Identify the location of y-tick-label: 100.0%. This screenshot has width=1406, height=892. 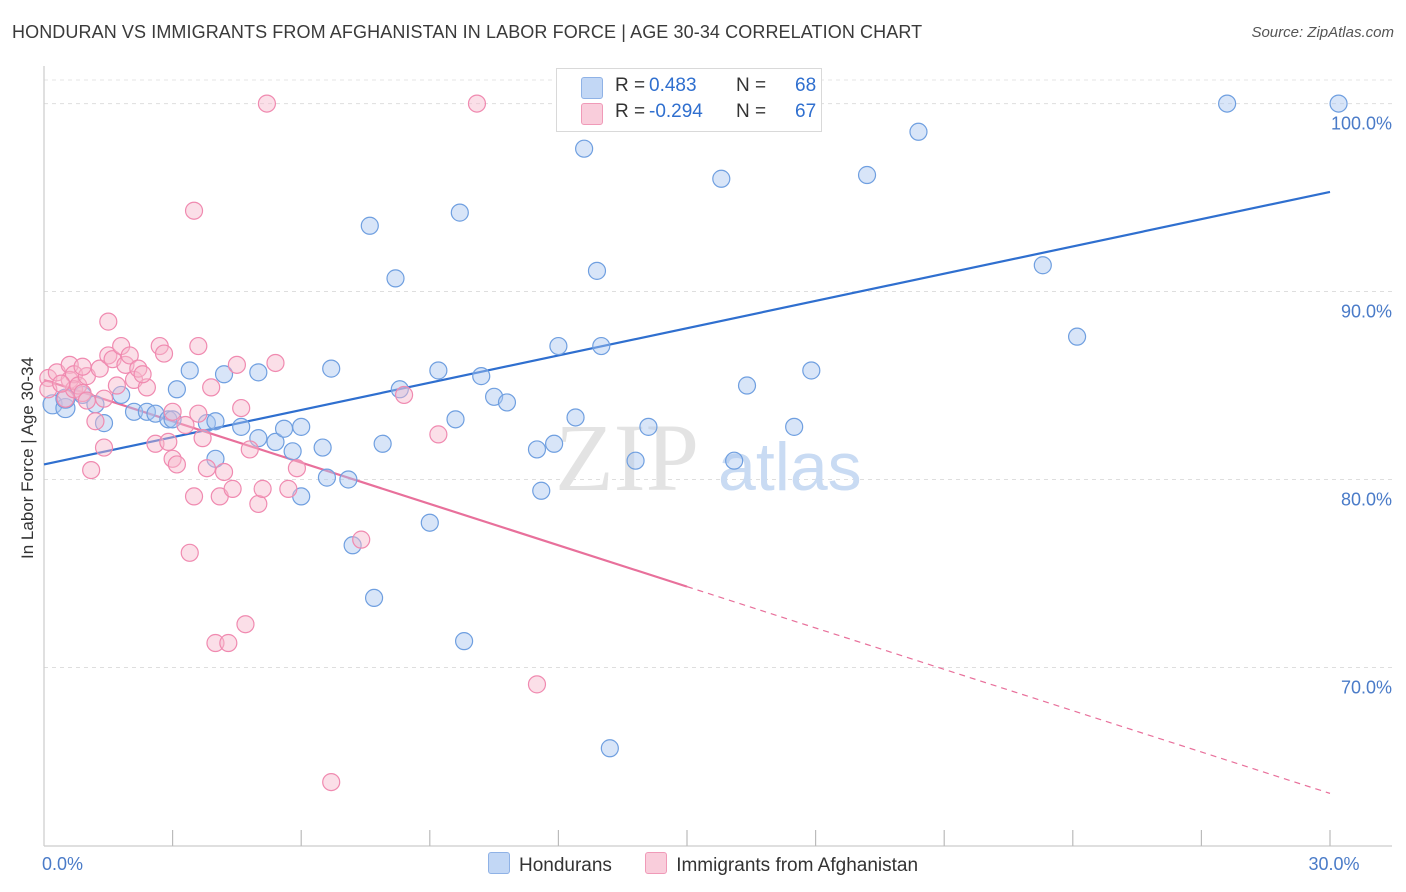
(1361, 124).